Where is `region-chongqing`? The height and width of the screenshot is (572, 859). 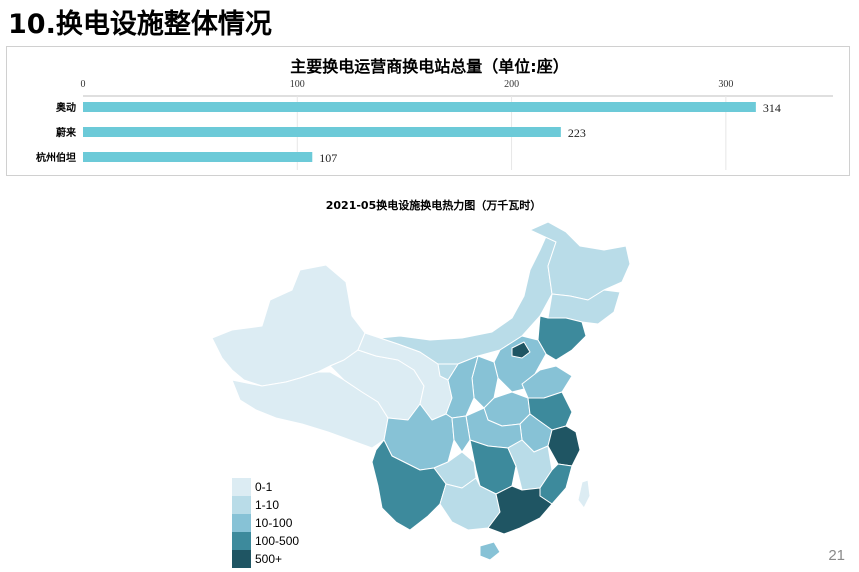 region-chongqing is located at coordinates (461, 434).